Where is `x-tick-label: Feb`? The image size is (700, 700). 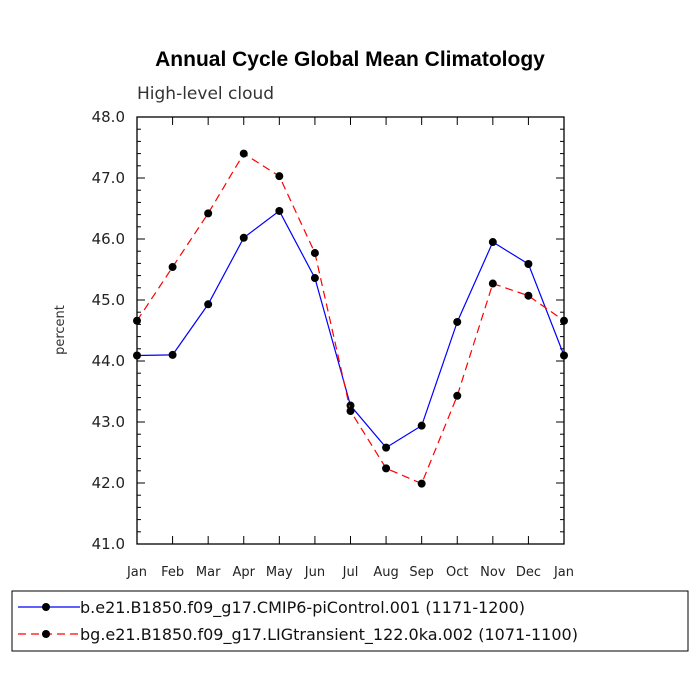
x-tick-label: Feb is located at coordinates (172, 572).